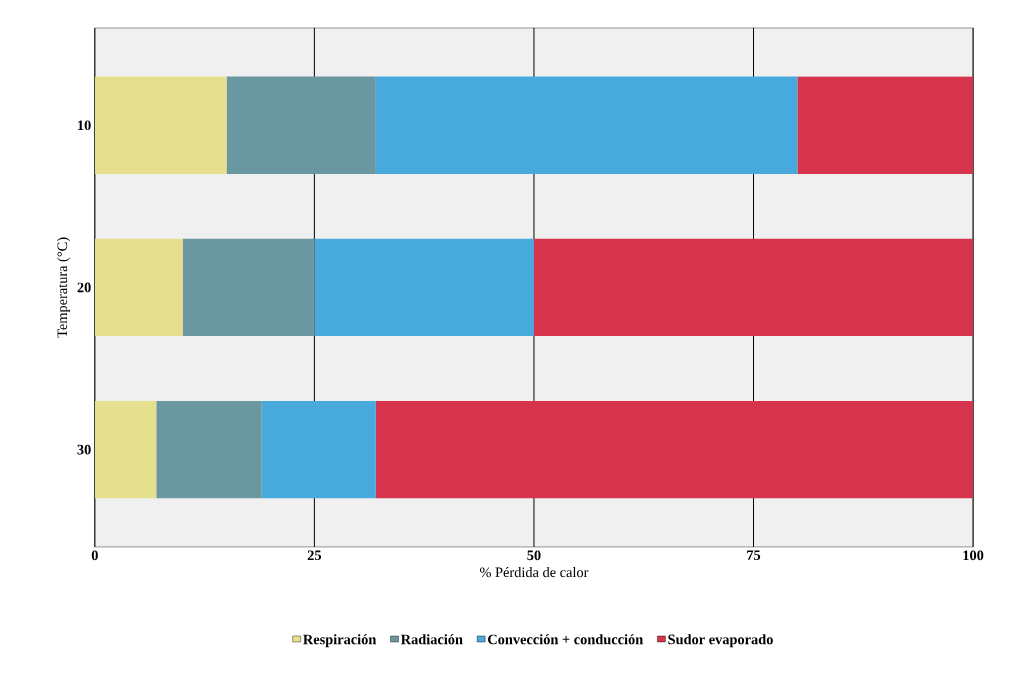  What do you see at coordinates (84, 287) in the screenshot?
I see `y-tick-label: 20` at bounding box center [84, 287].